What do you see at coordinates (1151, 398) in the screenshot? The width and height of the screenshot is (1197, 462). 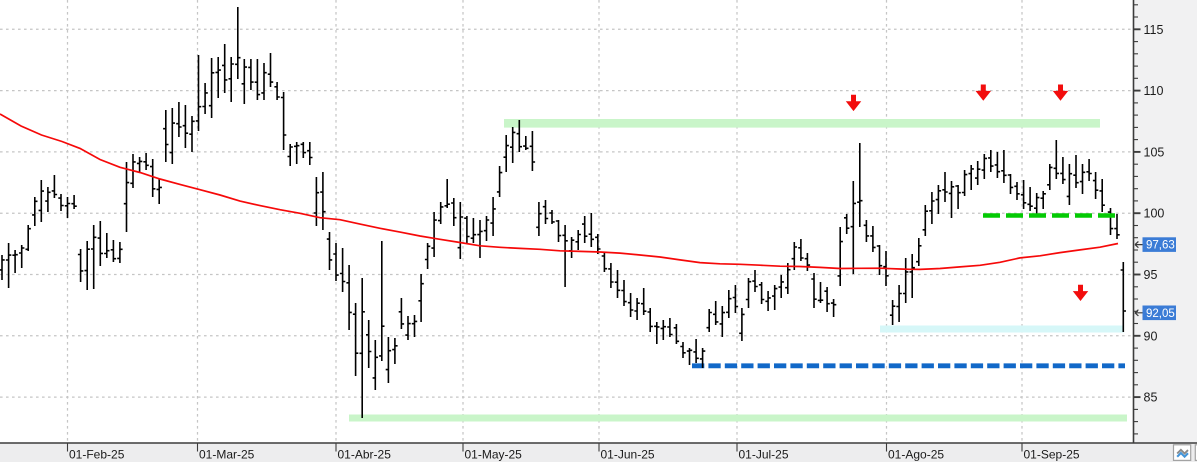 I see `svg-text: 85` at bounding box center [1151, 398].